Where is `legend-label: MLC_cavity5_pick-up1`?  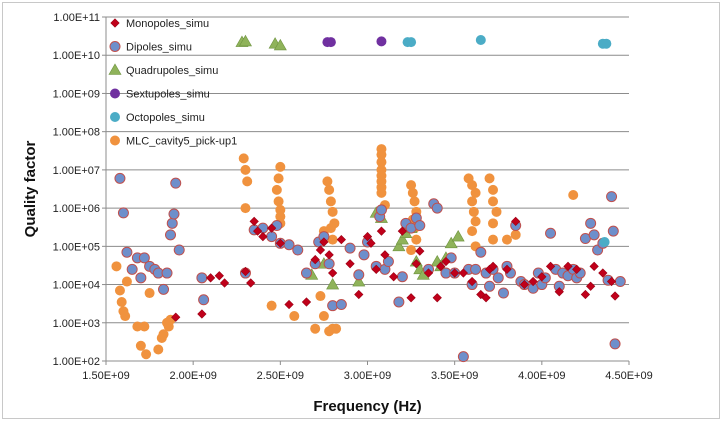
legend-label: MLC_cavity5_pick-up1 is located at coordinates (181, 142).